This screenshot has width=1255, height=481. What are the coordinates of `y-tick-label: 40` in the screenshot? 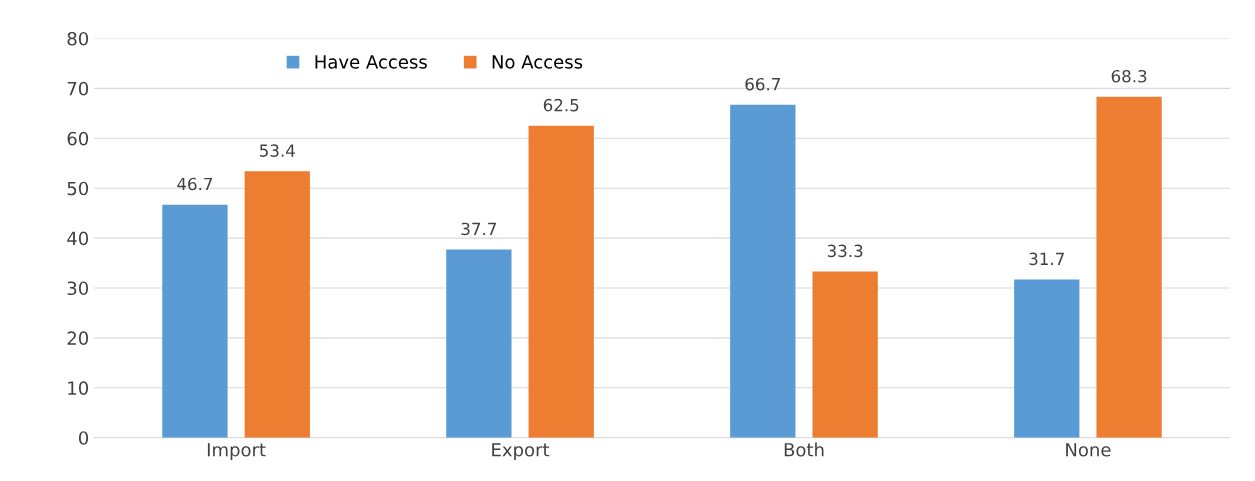 It's located at (78, 238).